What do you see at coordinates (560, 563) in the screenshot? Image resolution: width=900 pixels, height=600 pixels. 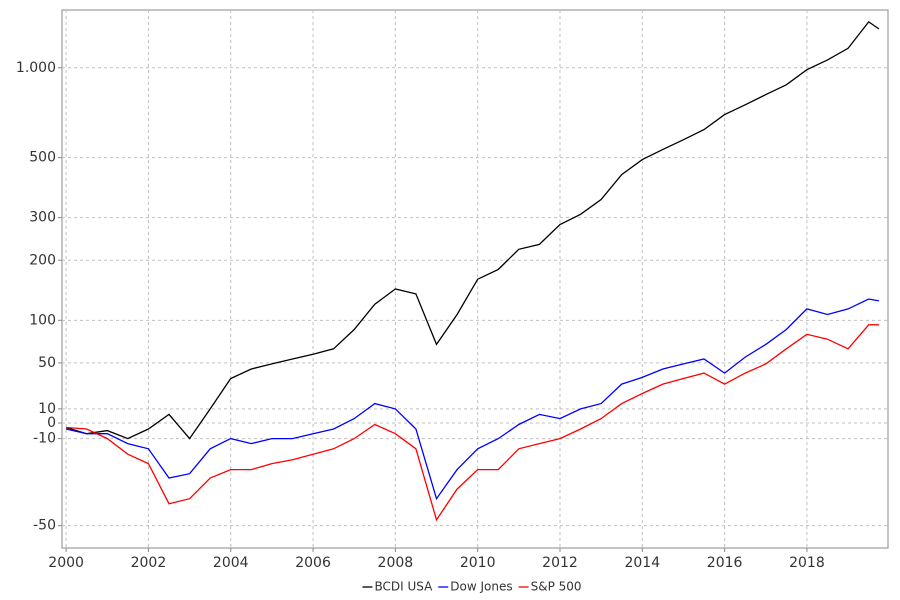 I see `x-tick-label: 2012` at bounding box center [560, 563].